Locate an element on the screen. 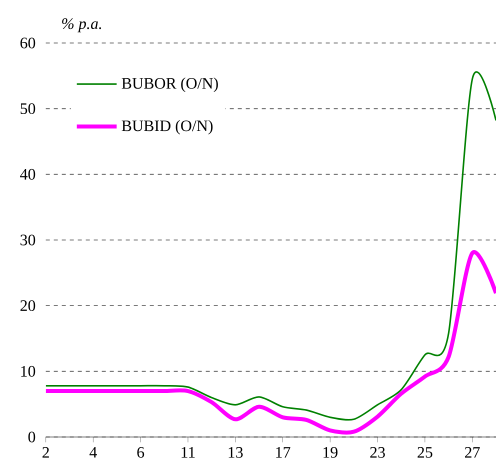  x-tick-label: 27 is located at coordinates (472, 452).